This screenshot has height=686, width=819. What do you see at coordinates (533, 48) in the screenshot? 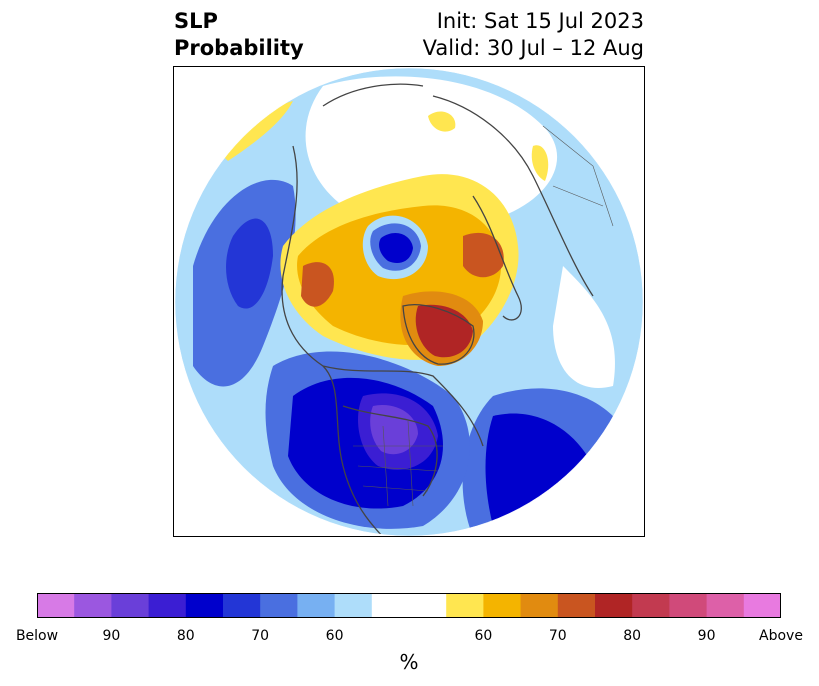
I see `title-valid-range: Valid: 30 Jul – 12 Aug` at bounding box center [533, 48].